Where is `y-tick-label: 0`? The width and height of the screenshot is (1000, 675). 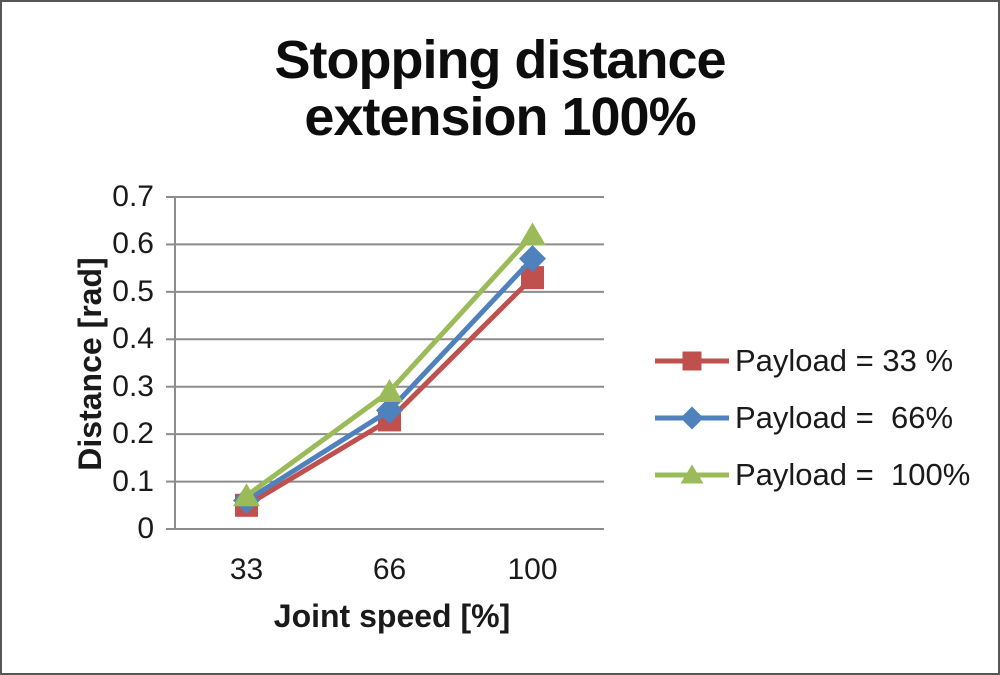
y-tick-label: 0 is located at coordinates (145, 528).